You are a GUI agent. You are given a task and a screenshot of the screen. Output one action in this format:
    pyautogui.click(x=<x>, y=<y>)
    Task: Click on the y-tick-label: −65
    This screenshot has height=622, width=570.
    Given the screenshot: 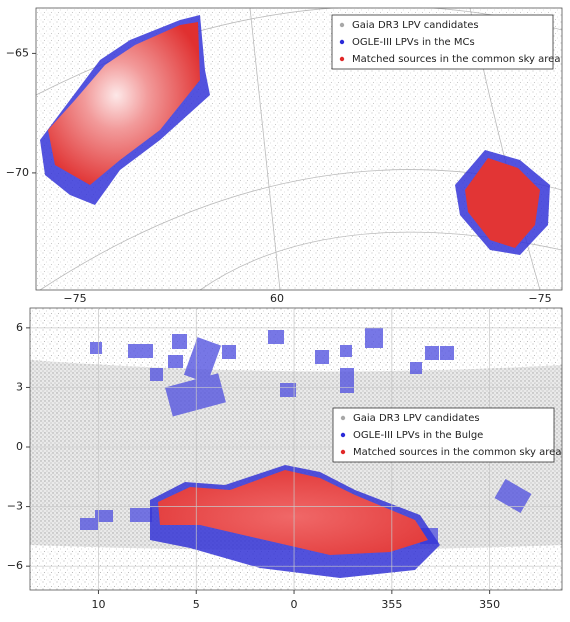 What is the action you would take?
    pyautogui.click(x=17, y=52)
    